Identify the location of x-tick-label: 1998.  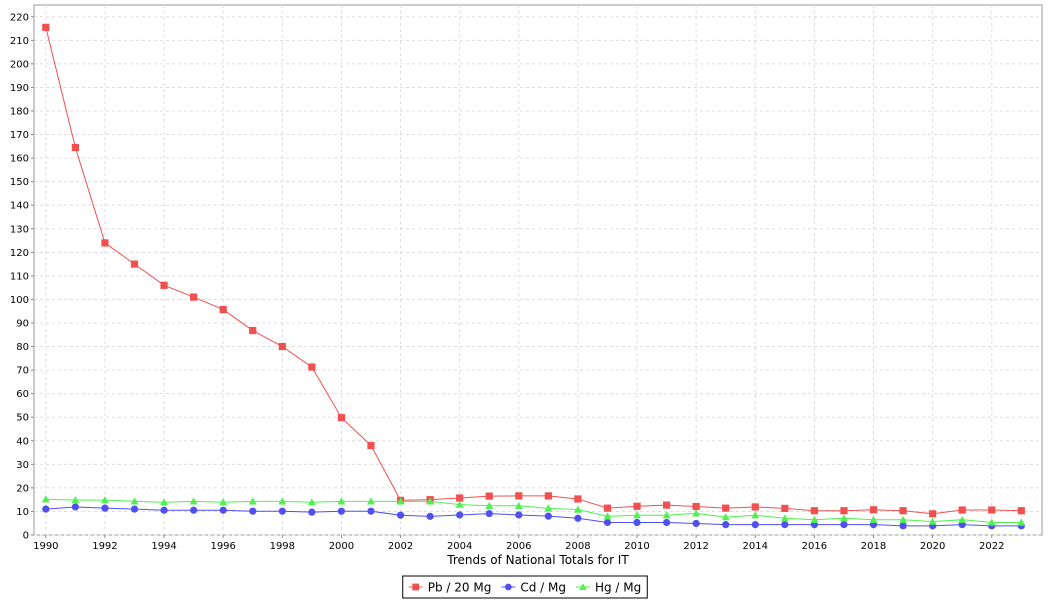
(282, 546).